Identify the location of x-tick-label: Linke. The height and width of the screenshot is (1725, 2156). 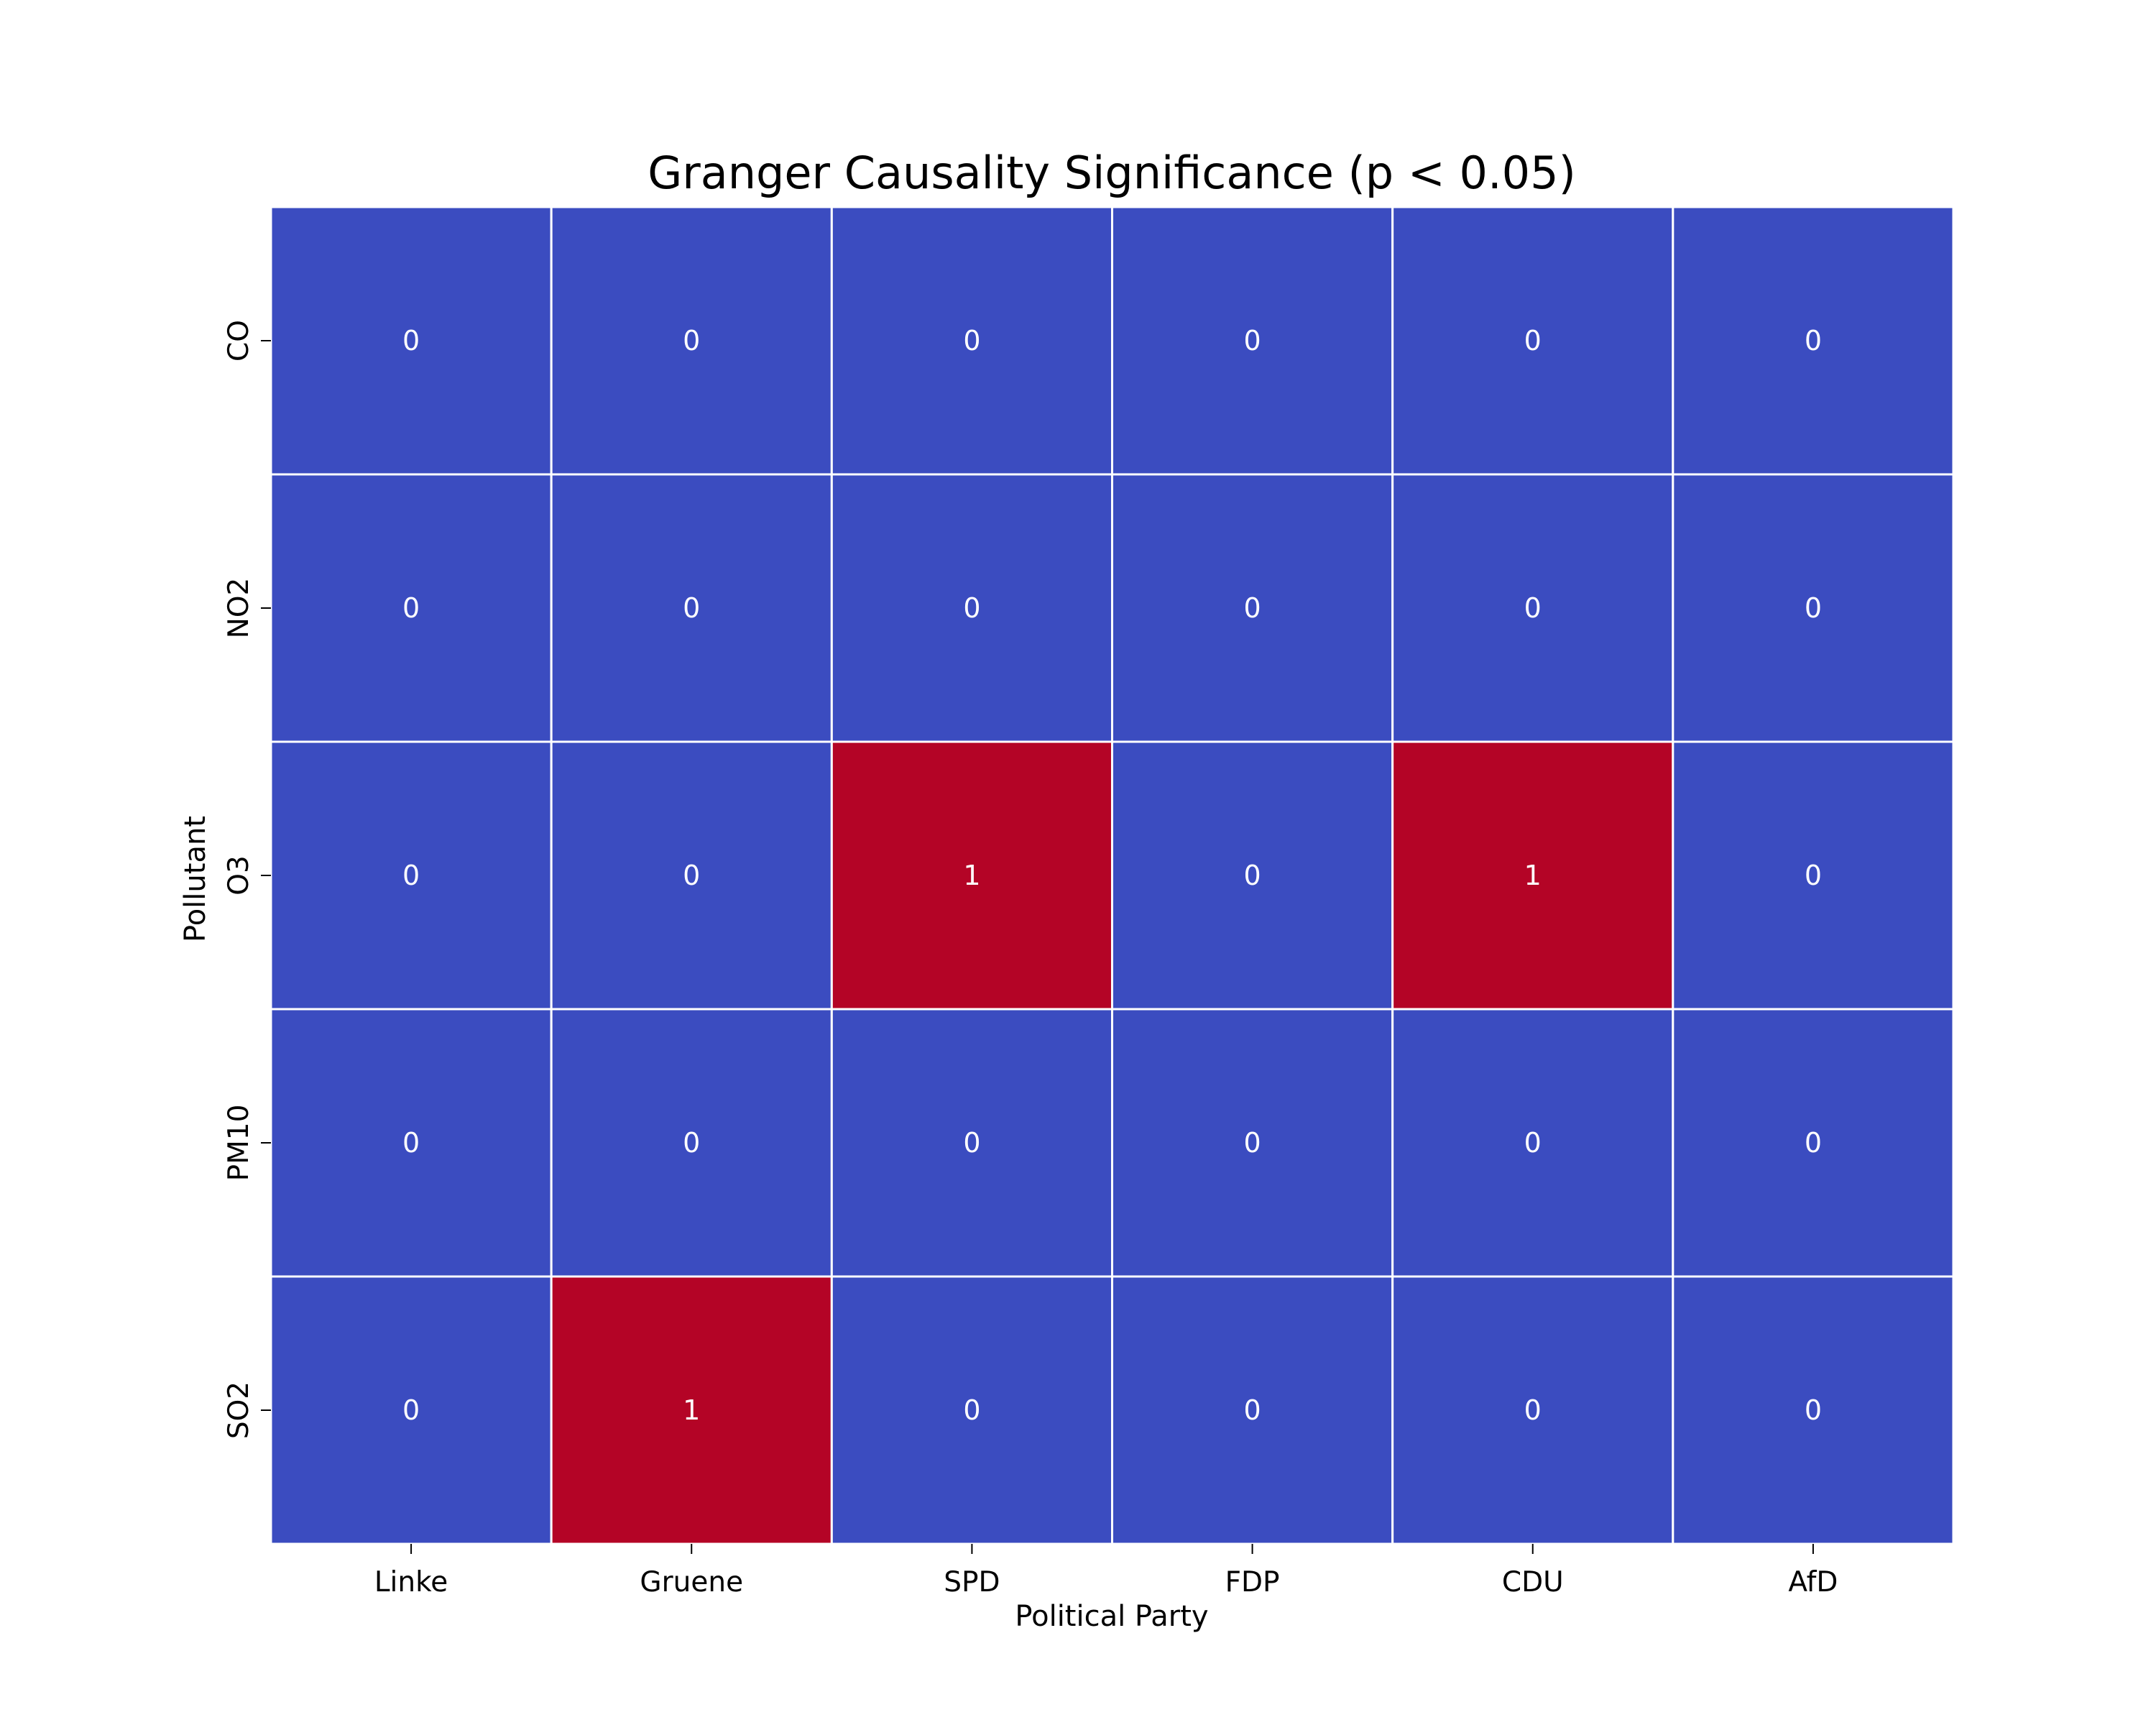
(411, 1582).